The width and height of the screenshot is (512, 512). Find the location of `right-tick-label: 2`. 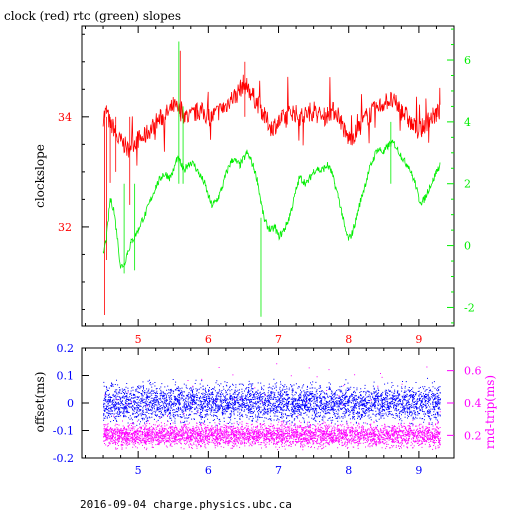

right-tick-label: 2 is located at coordinates (467, 184).